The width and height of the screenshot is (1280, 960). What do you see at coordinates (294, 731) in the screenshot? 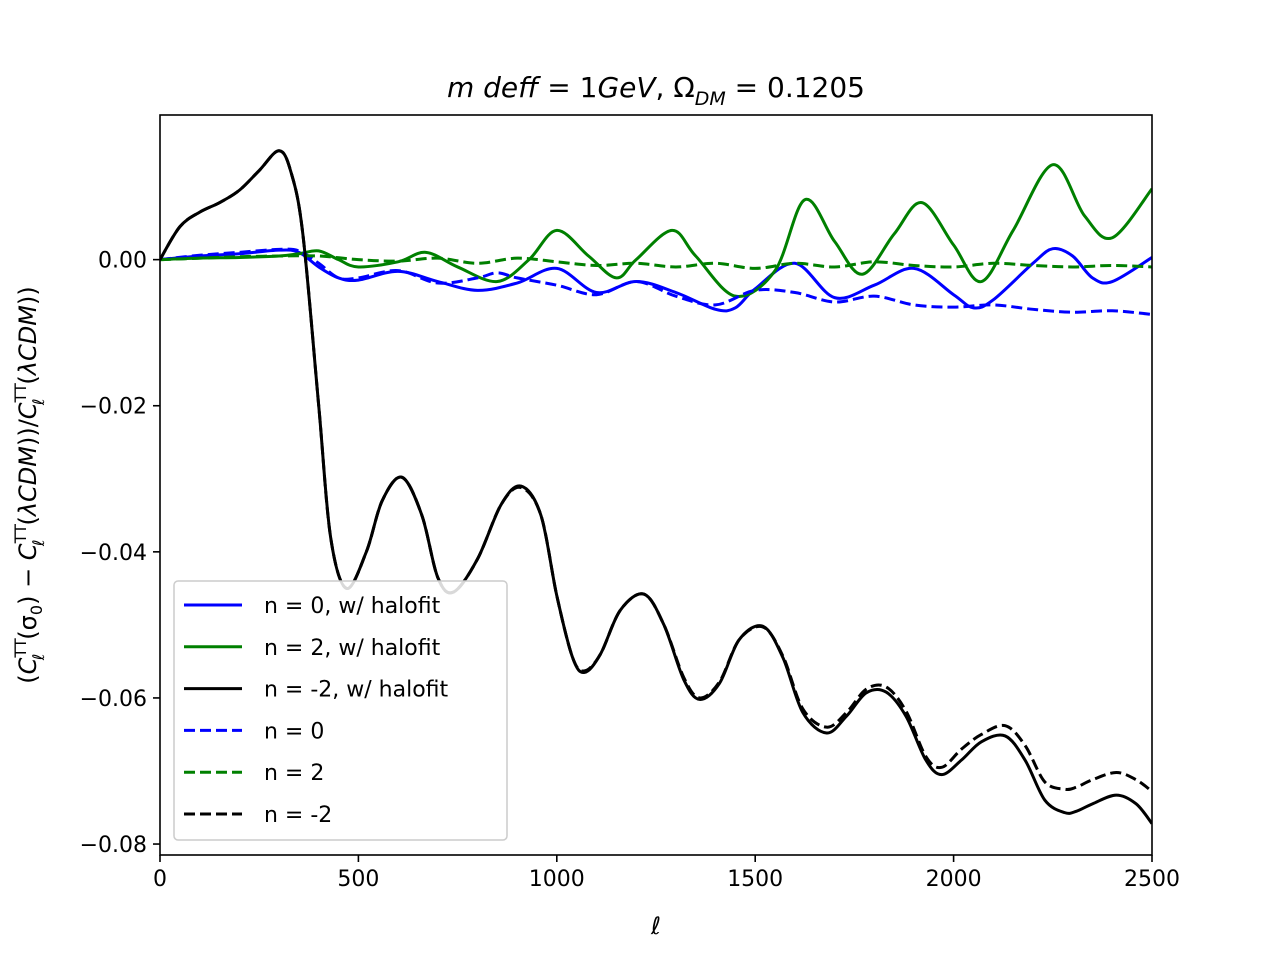
I see `legend-label: n = 0` at bounding box center [294, 731].